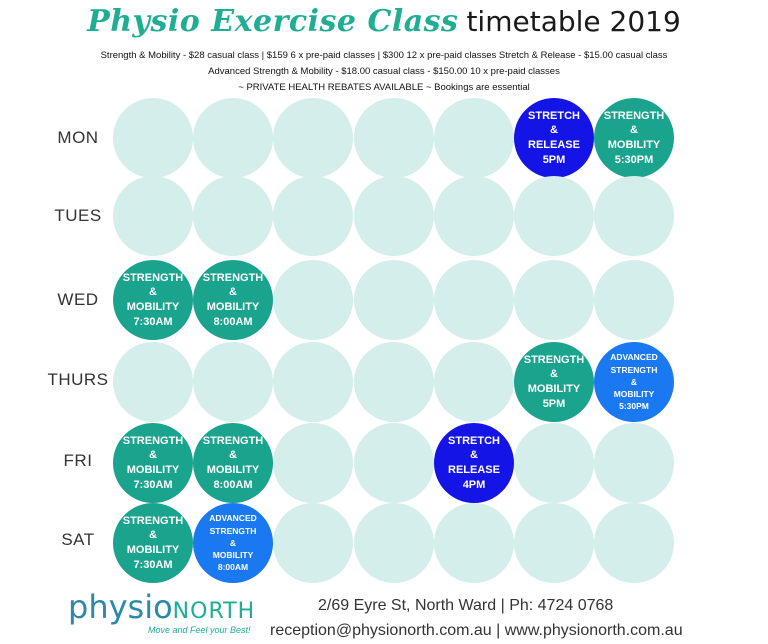 This screenshot has height=644, width=768. What do you see at coordinates (233, 463) in the screenshot?
I see `class-circle-strength-fri: STRENGTH & MOBILITY 8:00AM` at bounding box center [233, 463].